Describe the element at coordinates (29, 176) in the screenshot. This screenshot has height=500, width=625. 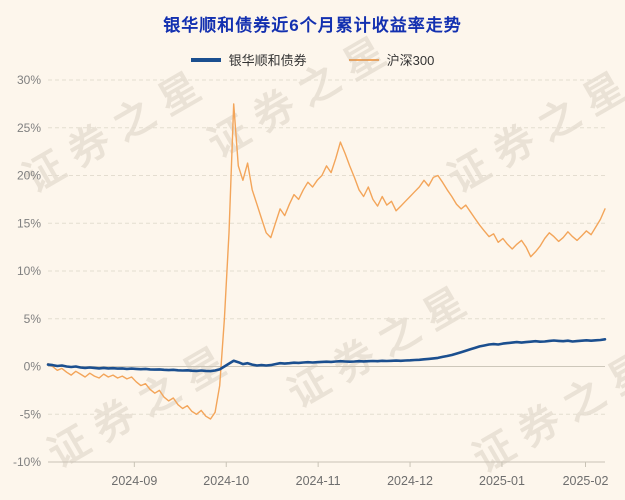
I see `y-axis-label: 20%` at that location.